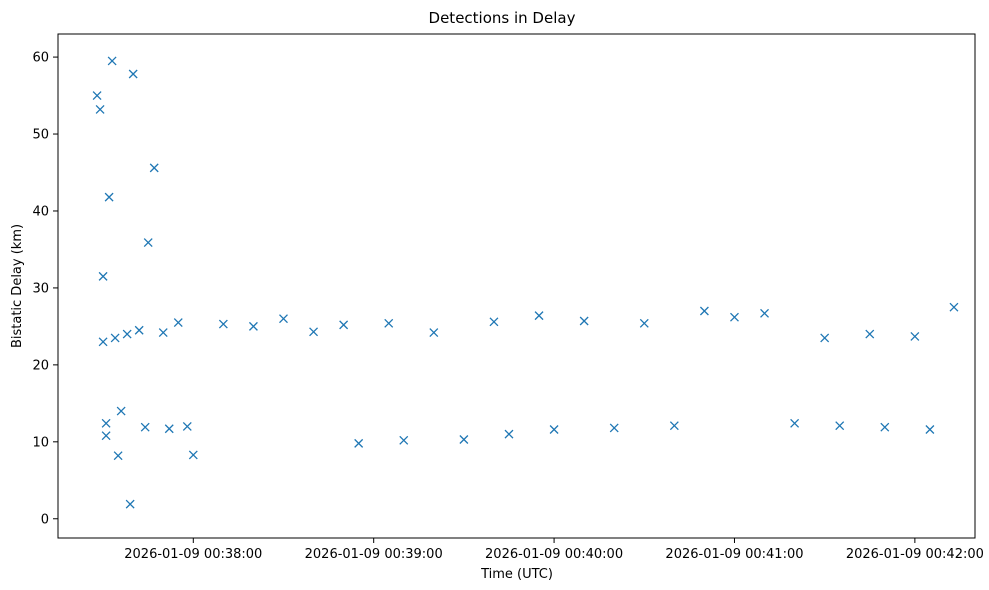 The height and width of the screenshot is (590, 989). I want to click on x-tick-label: 2026-01-09 00:38:00, so click(193, 554).